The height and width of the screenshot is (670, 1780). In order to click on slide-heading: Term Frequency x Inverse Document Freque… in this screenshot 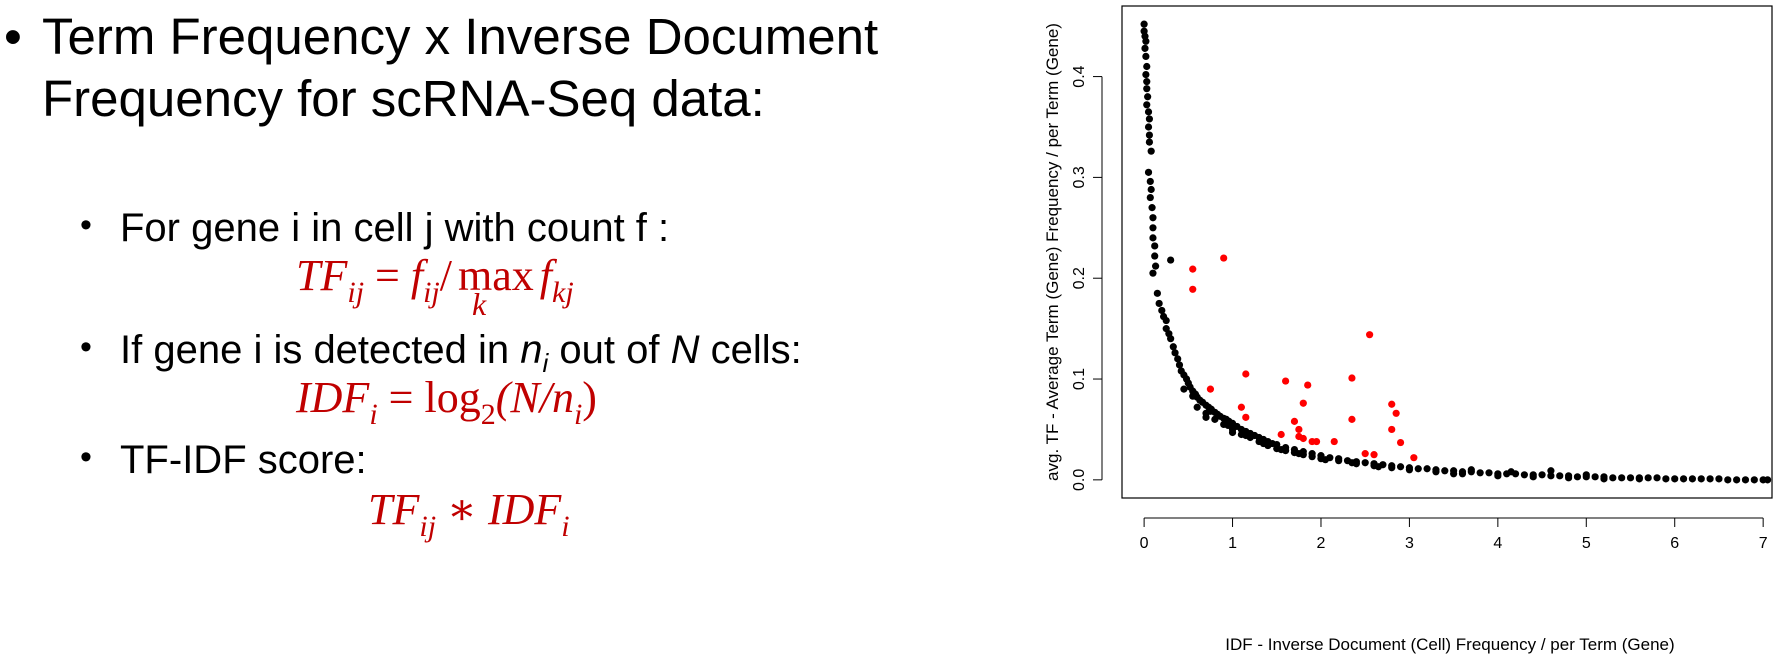, I will do `click(460, 67)`.